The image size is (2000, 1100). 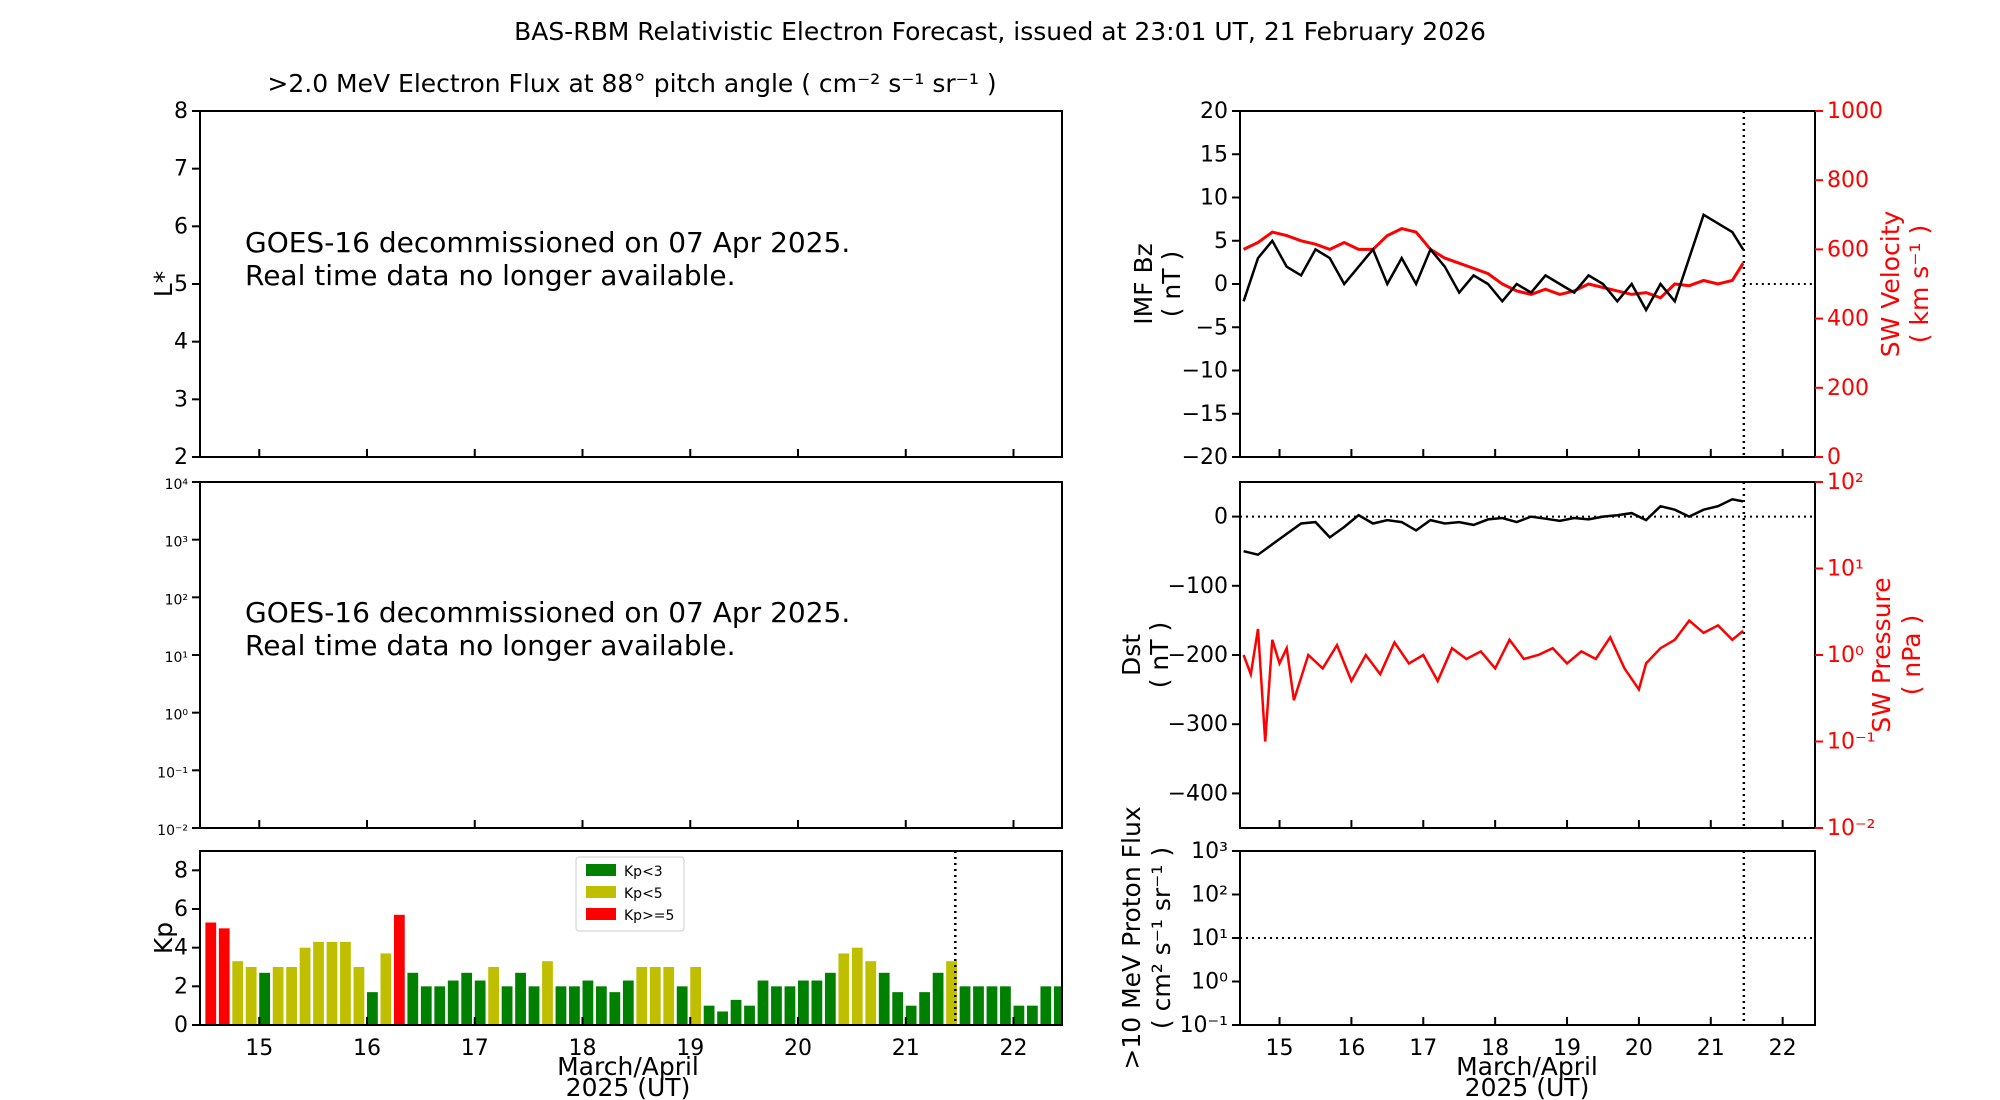 I want to click on sw-pressure-tick-label: 10¹, so click(x=1845, y=569).